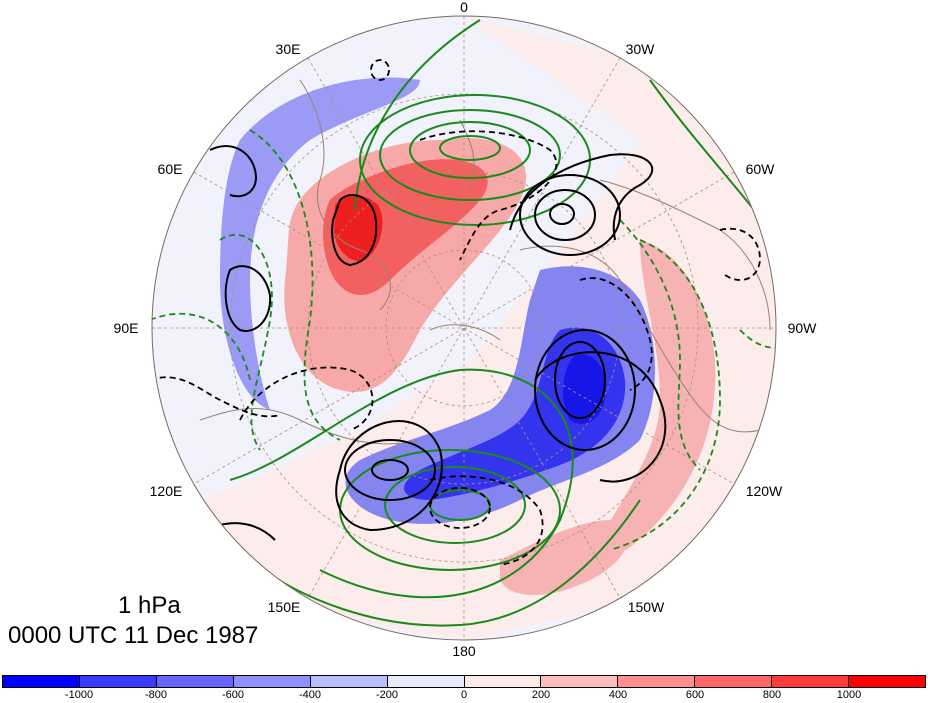 The image size is (928, 703). What do you see at coordinates (764, 491) in the screenshot?
I see `lon-label-120w: 120W` at bounding box center [764, 491].